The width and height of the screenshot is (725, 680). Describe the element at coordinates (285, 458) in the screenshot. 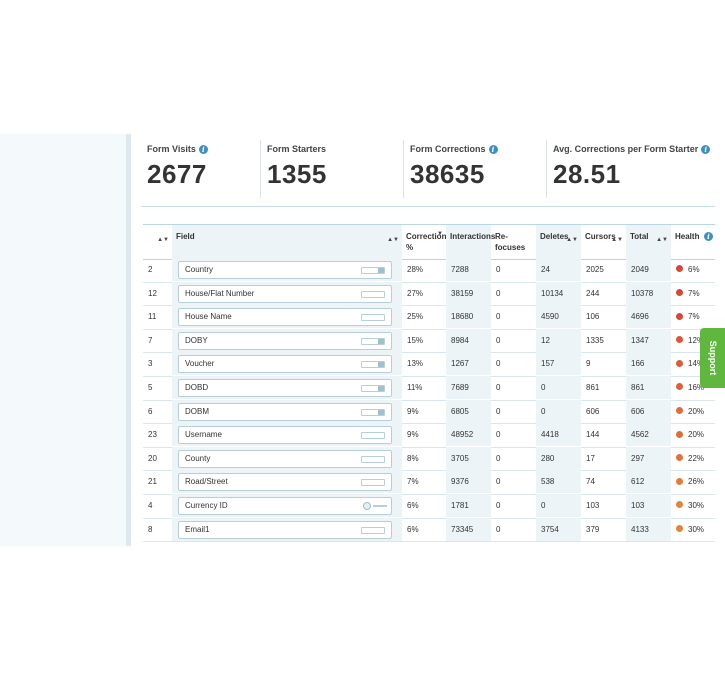

I see `field-preview: County` at that location.